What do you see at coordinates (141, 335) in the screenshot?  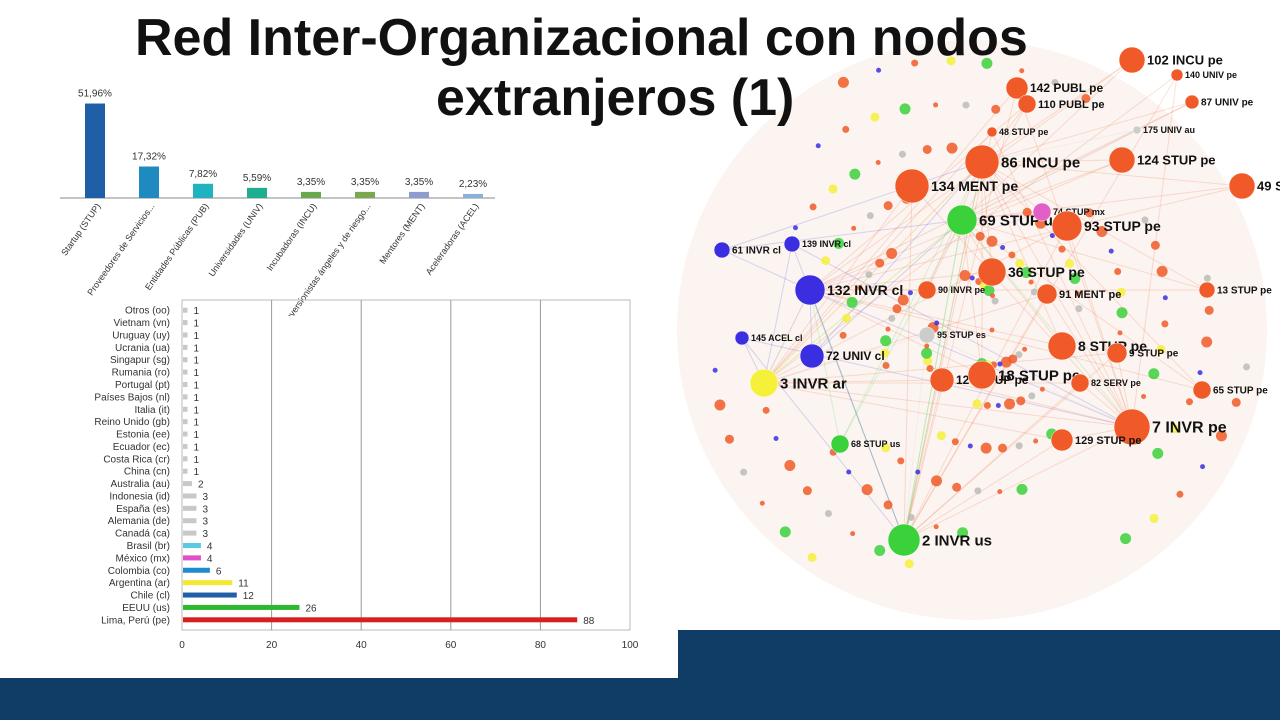 I see `country-label: Uruguay (uy)` at bounding box center [141, 335].